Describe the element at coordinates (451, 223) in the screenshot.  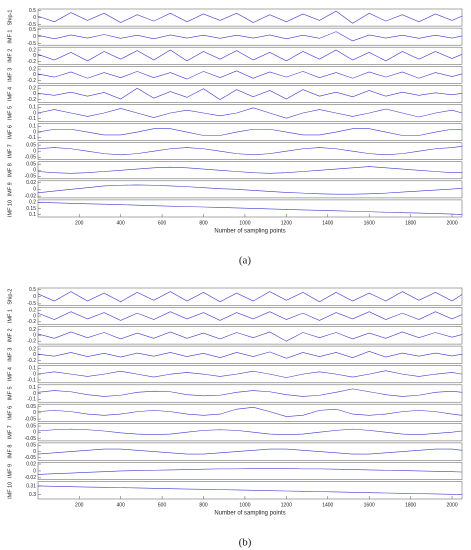
I see `x-tick-label: 2000` at that location.